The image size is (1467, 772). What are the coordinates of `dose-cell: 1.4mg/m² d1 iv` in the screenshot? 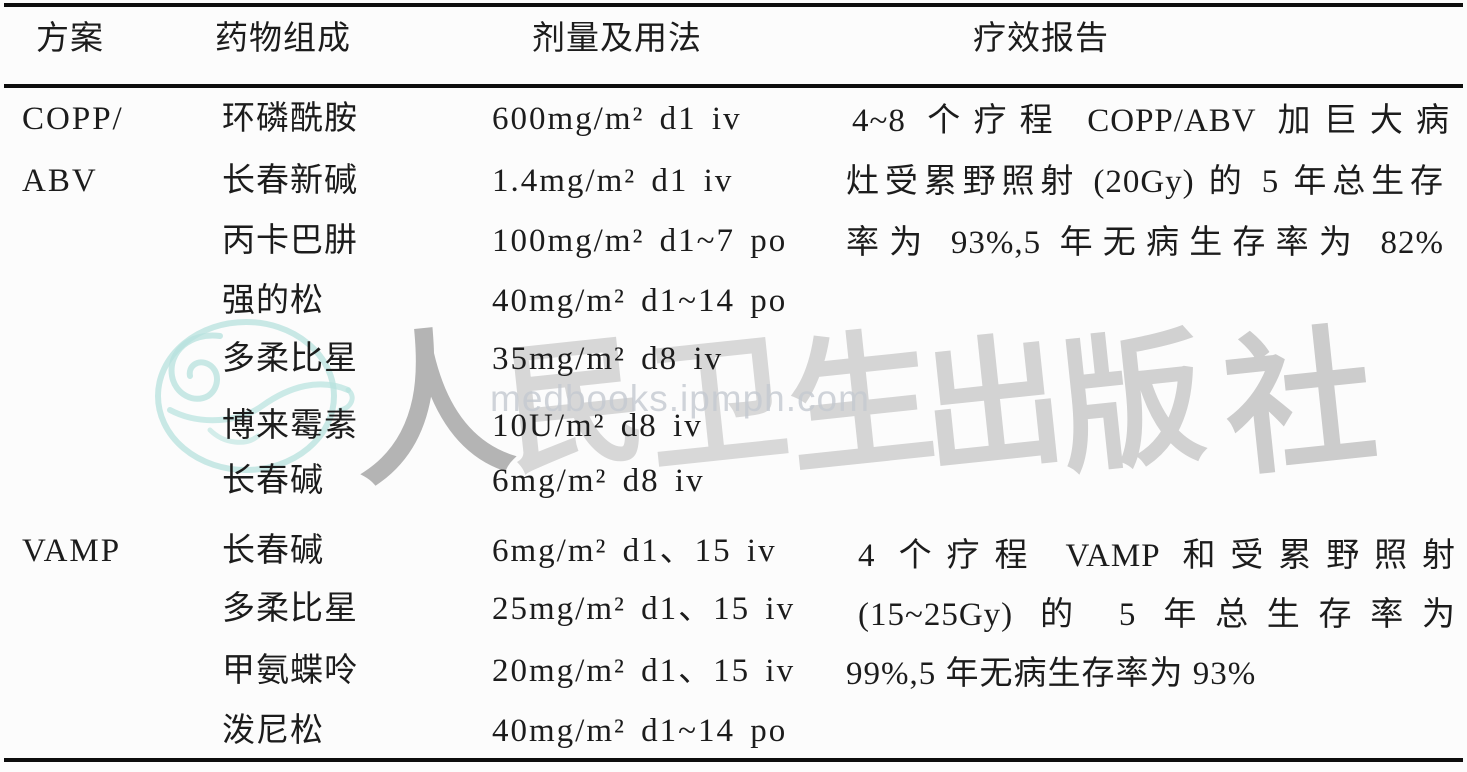 It's located at (613, 181).